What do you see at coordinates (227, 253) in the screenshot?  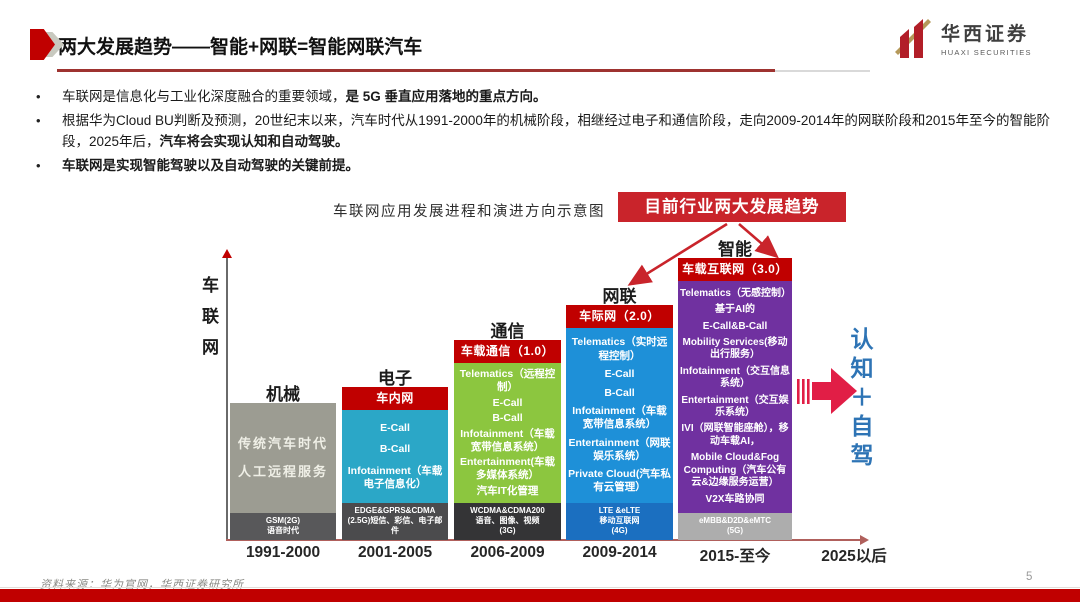 I see `y-axis-arrow-icon` at bounding box center [227, 253].